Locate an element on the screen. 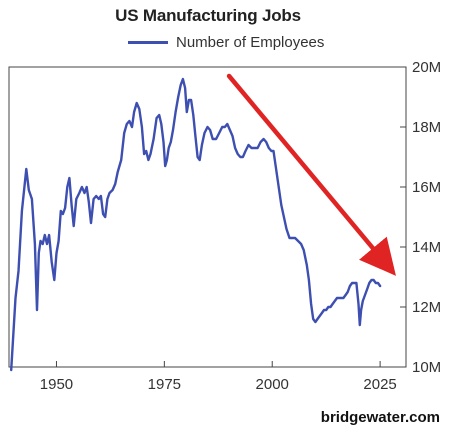 This screenshot has width=458, height=433. source-watermark: bridgewater.com is located at coordinates (380, 417).